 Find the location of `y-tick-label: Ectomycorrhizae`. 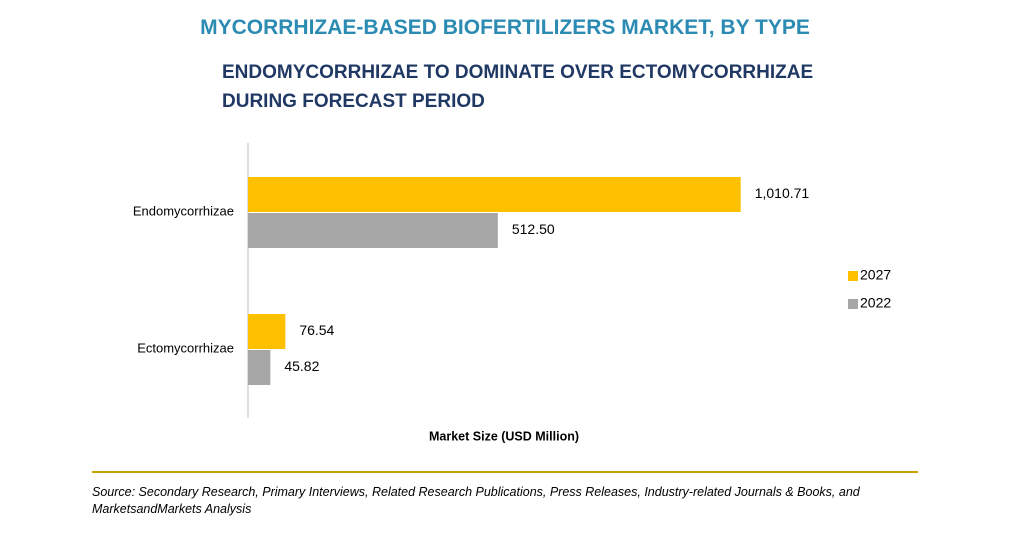

y-tick-label: Ectomycorrhizae is located at coordinates (185, 347).